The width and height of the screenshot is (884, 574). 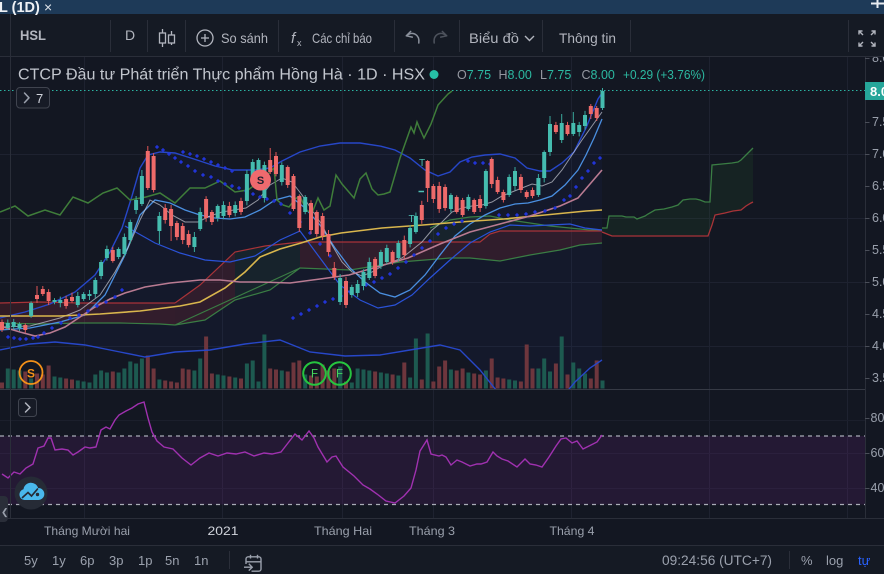 I want to click on svg-text: 1n, so click(x=201, y=560).